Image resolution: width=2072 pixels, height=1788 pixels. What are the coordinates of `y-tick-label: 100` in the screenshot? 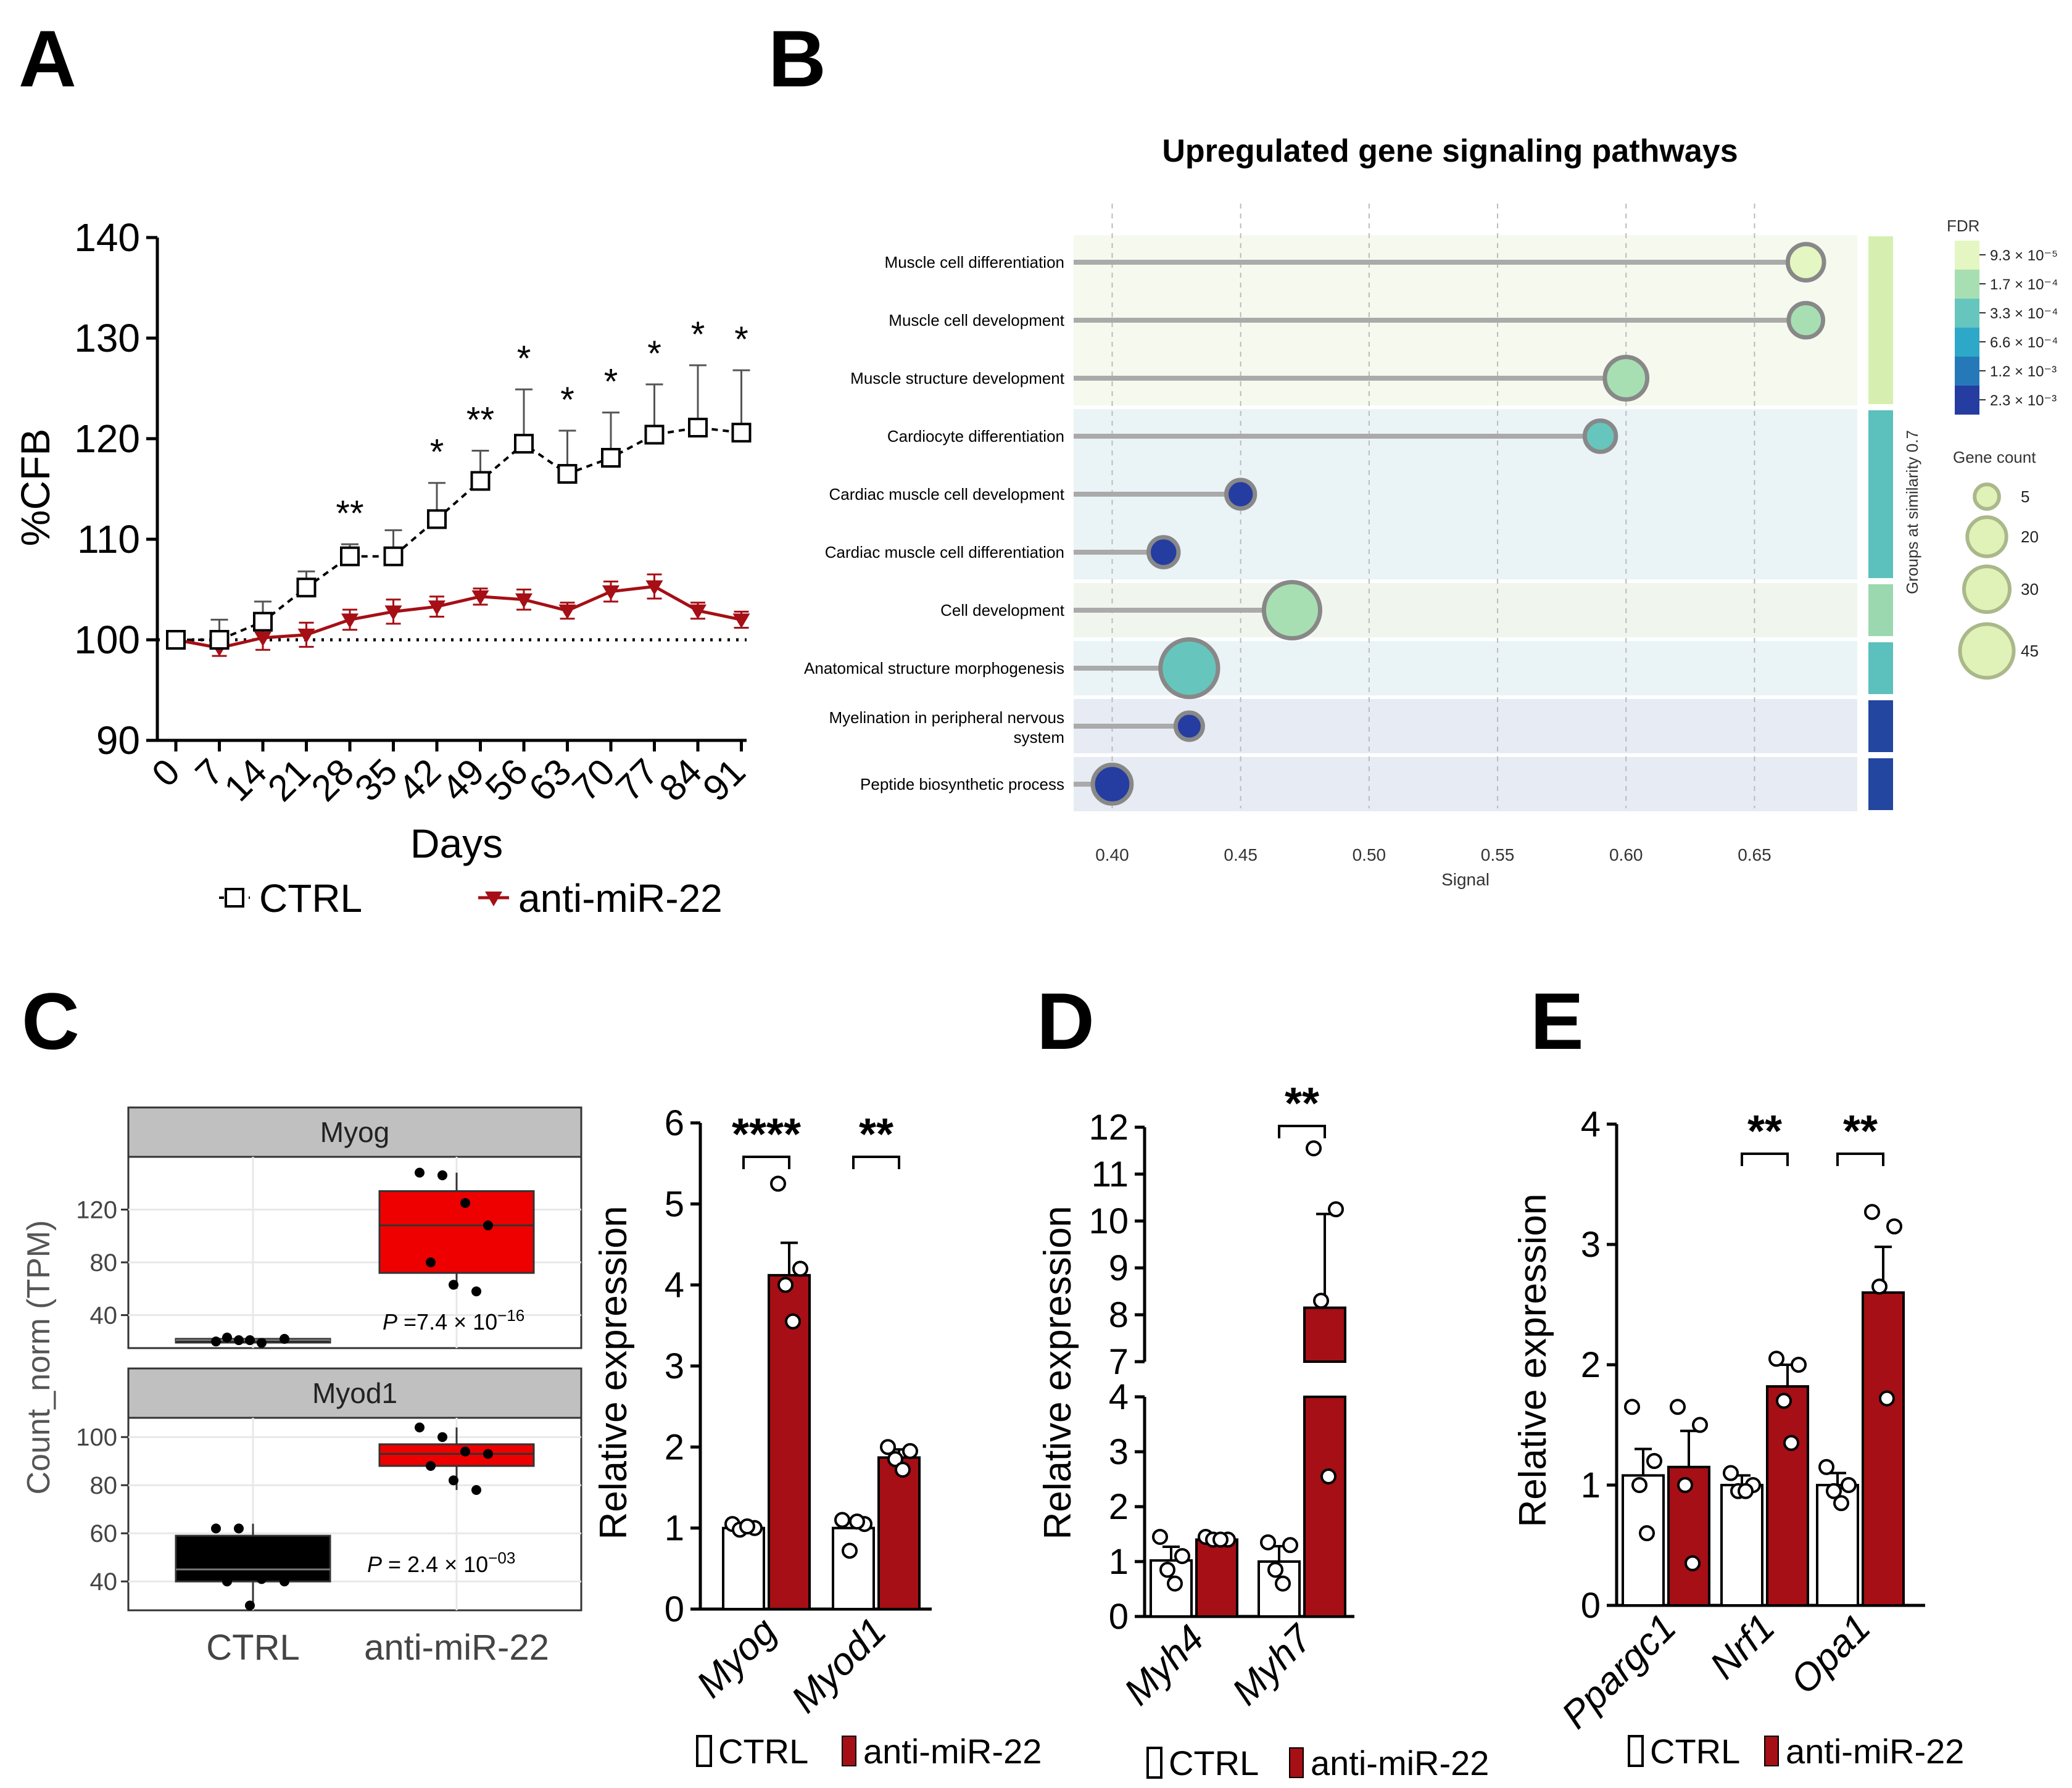 It's located at (96, 1437).